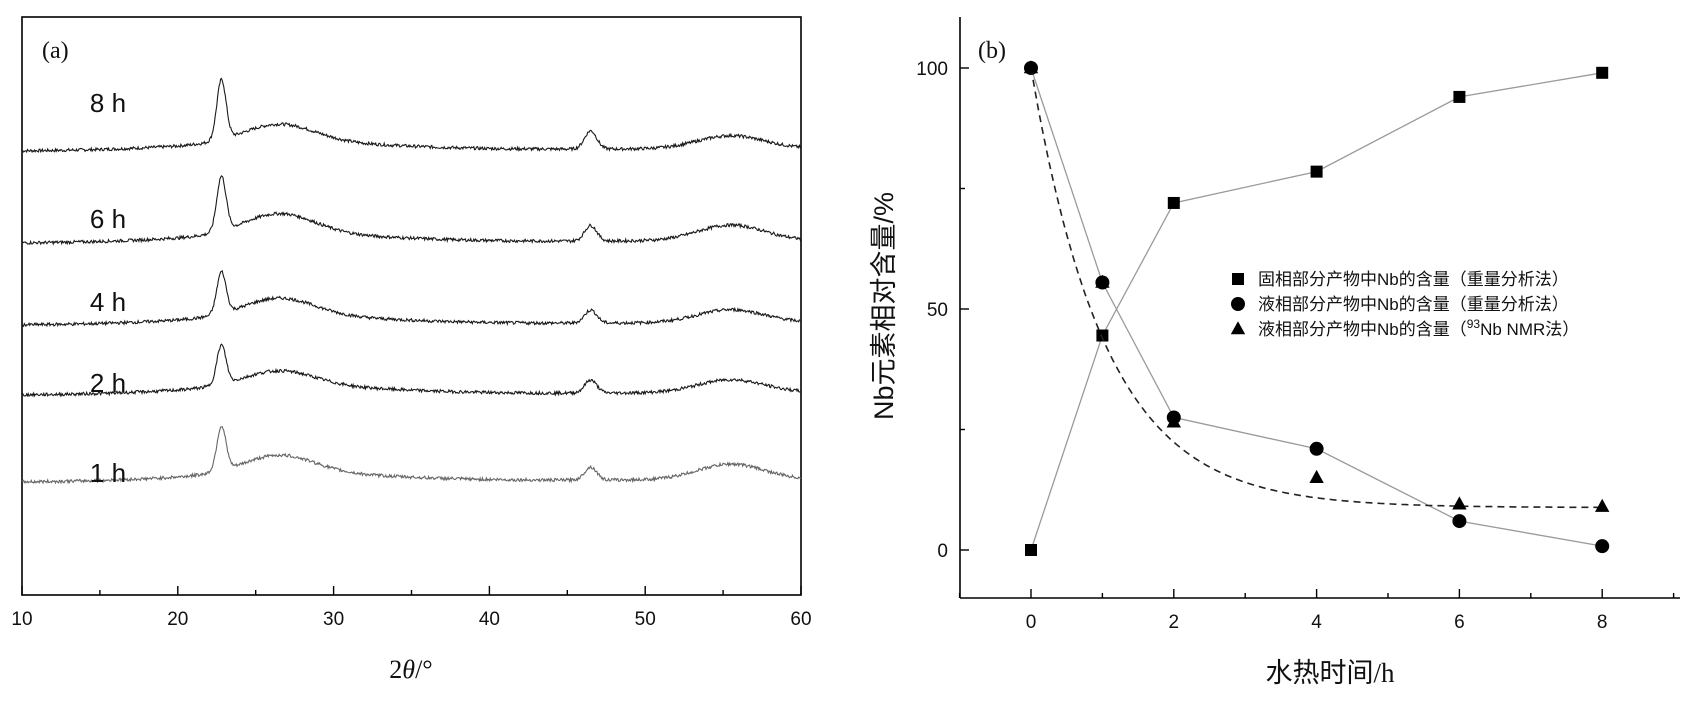 This screenshot has height=717, width=1695. Describe the element at coordinates (1418, 328) in the screenshot. I see `legend-label: 液相部分产物中Nb的含量（93Nb NMR法）` at that location.